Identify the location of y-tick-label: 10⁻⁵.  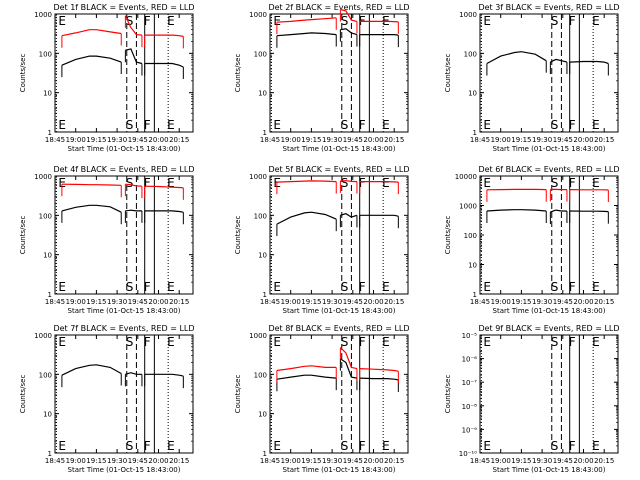
(470, 336).